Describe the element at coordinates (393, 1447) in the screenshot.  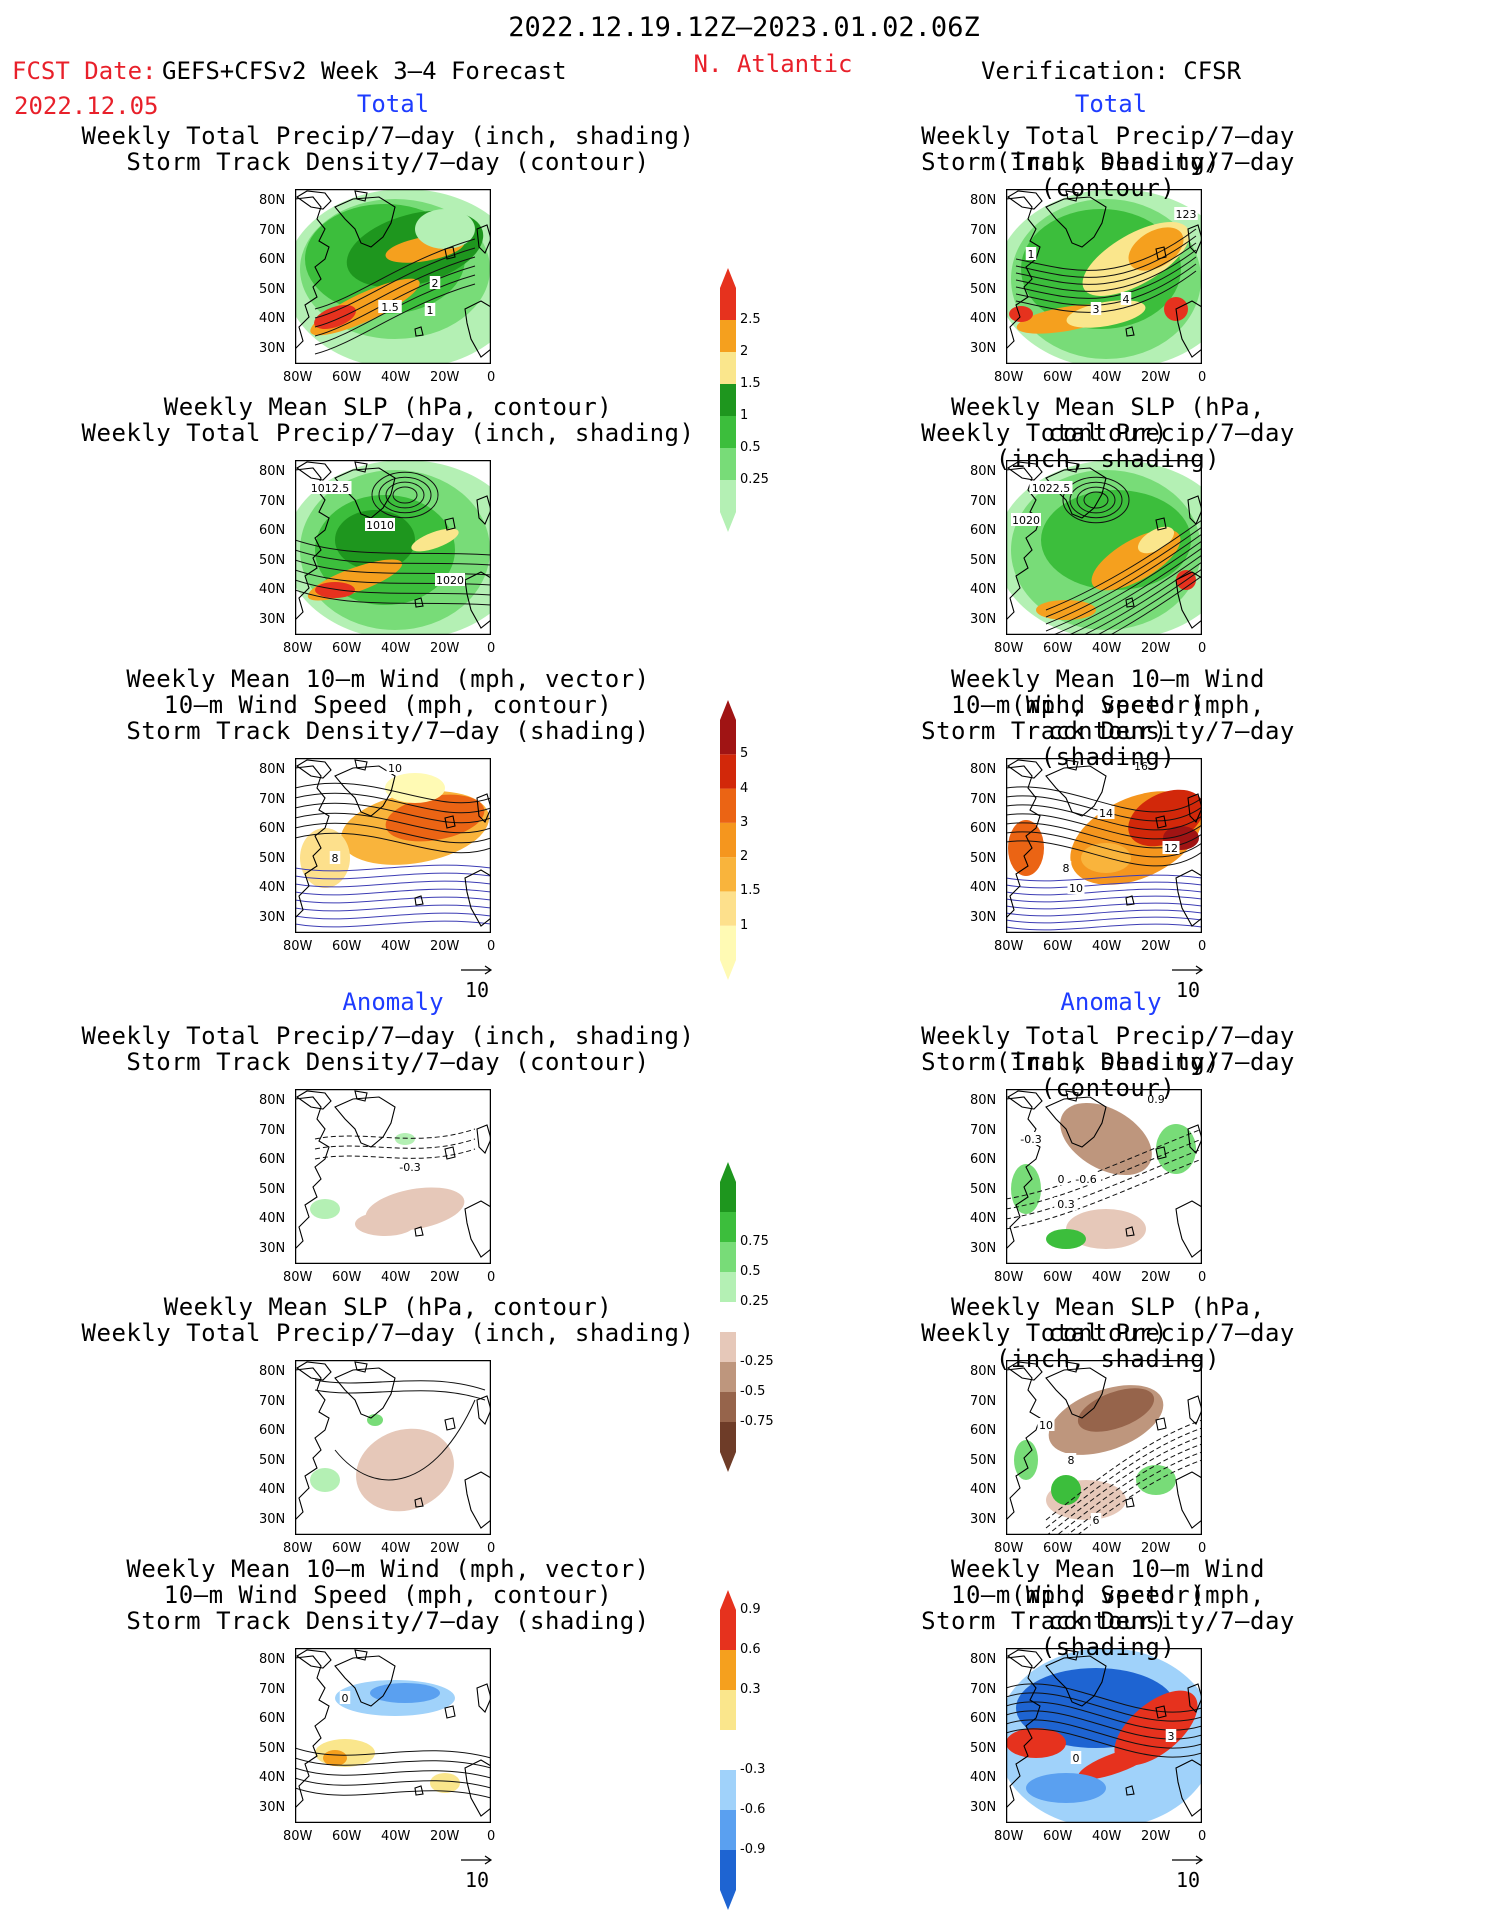
I see `panel-anom-left-slp` at that location.